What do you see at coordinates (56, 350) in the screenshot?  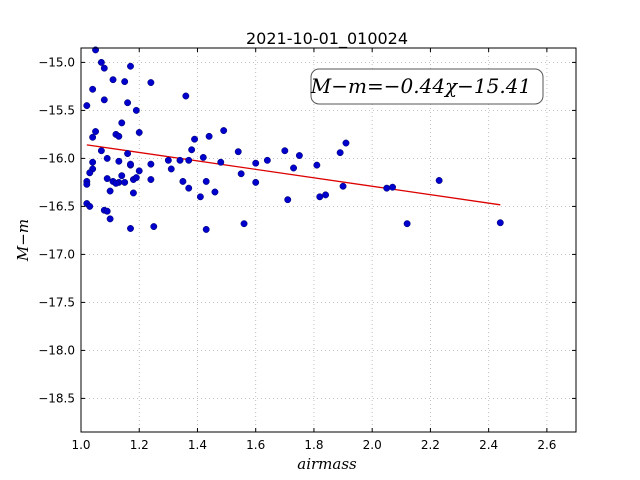 I see `y-tick-label: −18.0` at bounding box center [56, 350].